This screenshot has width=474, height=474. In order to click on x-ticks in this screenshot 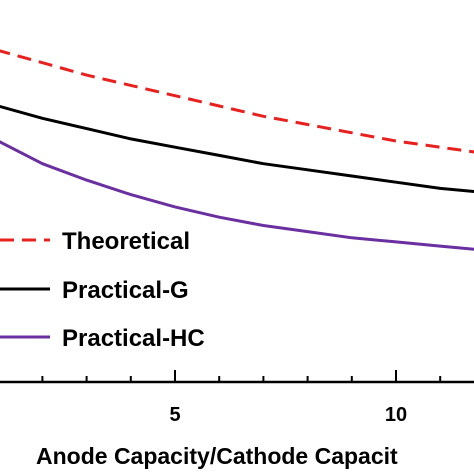, I will do `click(241, 376)`.